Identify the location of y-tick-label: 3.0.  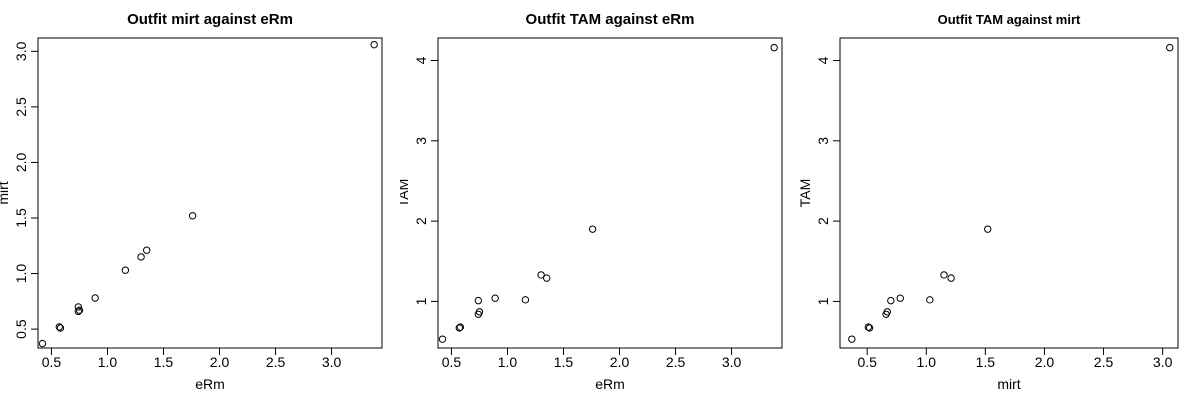
(21, 51).